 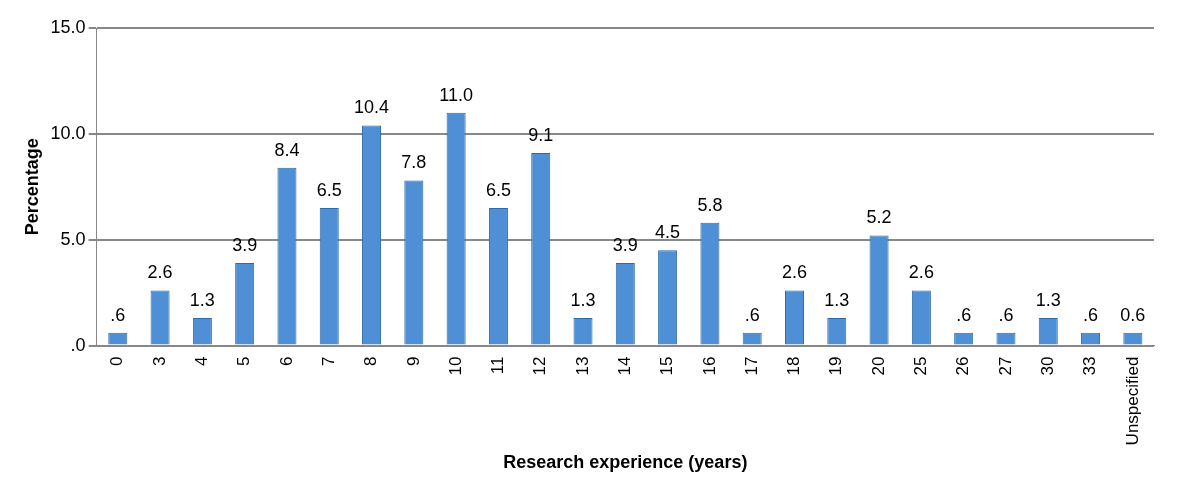 What do you see at coordinates (541, 134) in the screenshot?
I see `data-label: 9.1` at bounding box center [541, 134].